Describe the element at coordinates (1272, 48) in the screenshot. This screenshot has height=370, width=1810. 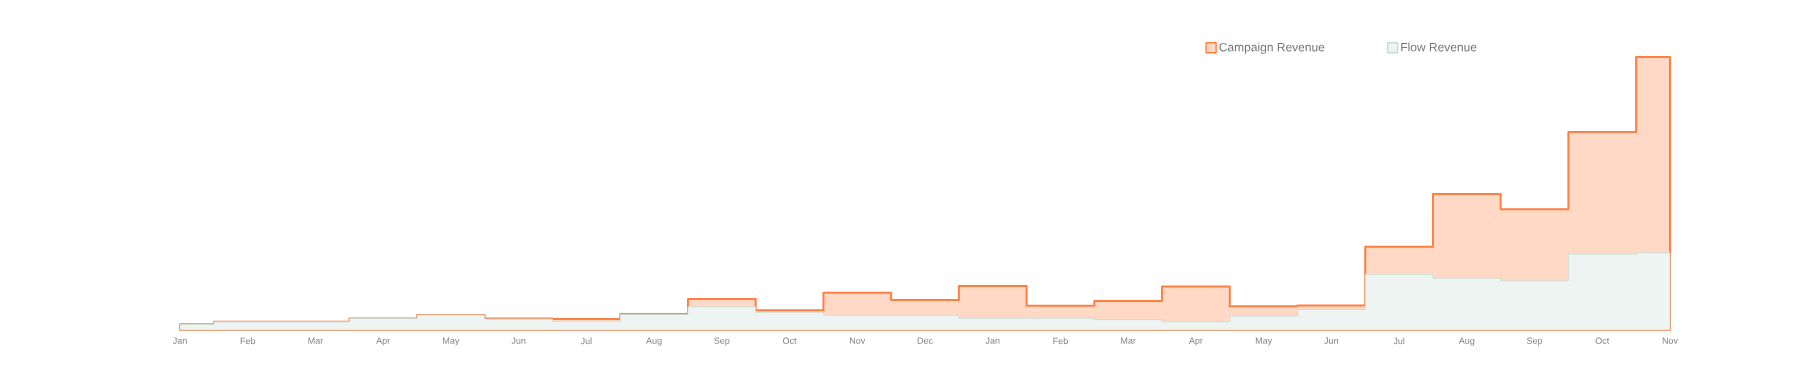
I see `legend-label: Campaign Revenue` at that location.